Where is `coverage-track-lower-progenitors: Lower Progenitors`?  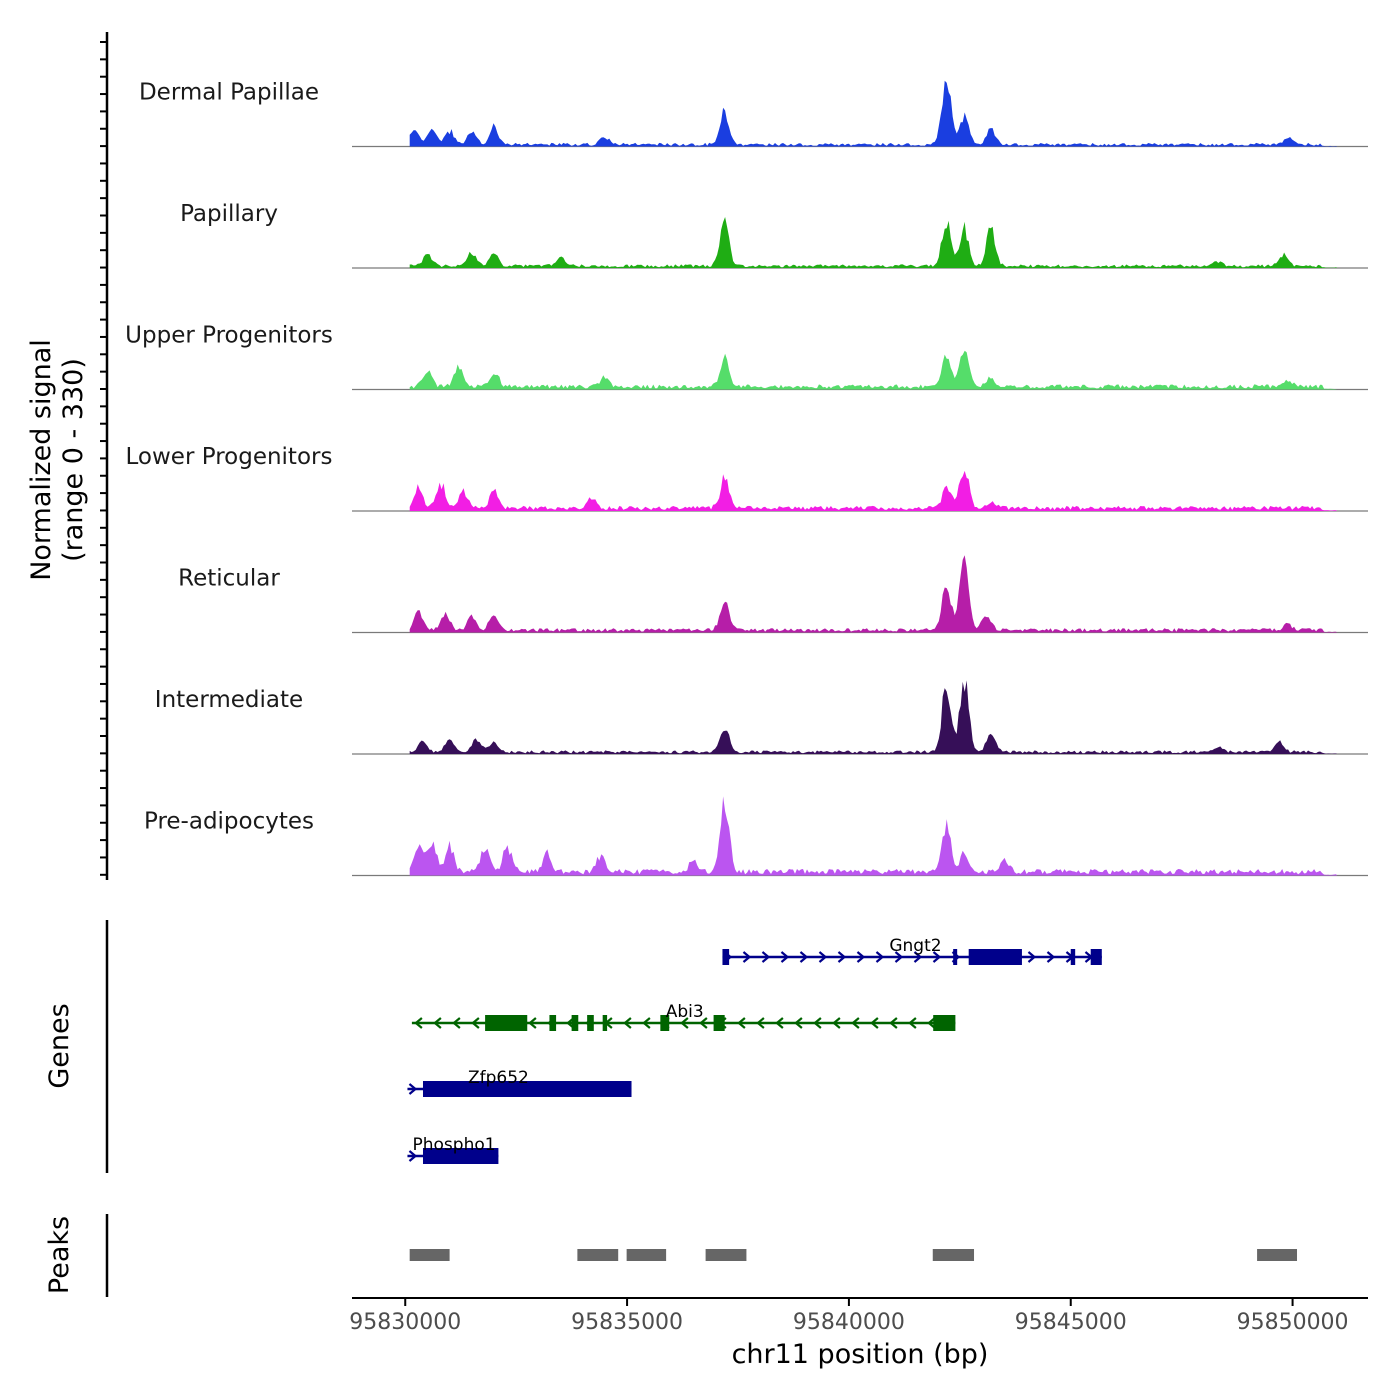 coverage-track-lower-progenitors: Lower Progenitors is located at coordinates (747, 478).